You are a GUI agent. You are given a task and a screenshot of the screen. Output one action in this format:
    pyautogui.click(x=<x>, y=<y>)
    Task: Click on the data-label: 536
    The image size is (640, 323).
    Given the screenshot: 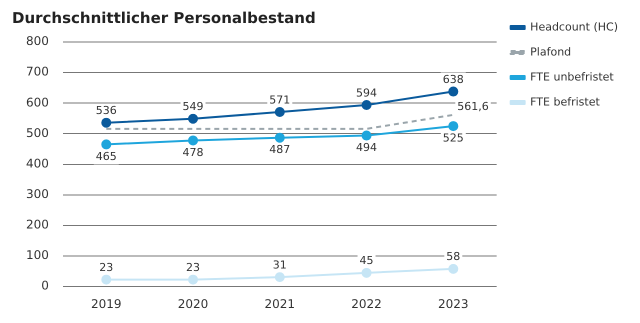 What is the action you would take?
    pyautogui.click(x=106, y=111)
    